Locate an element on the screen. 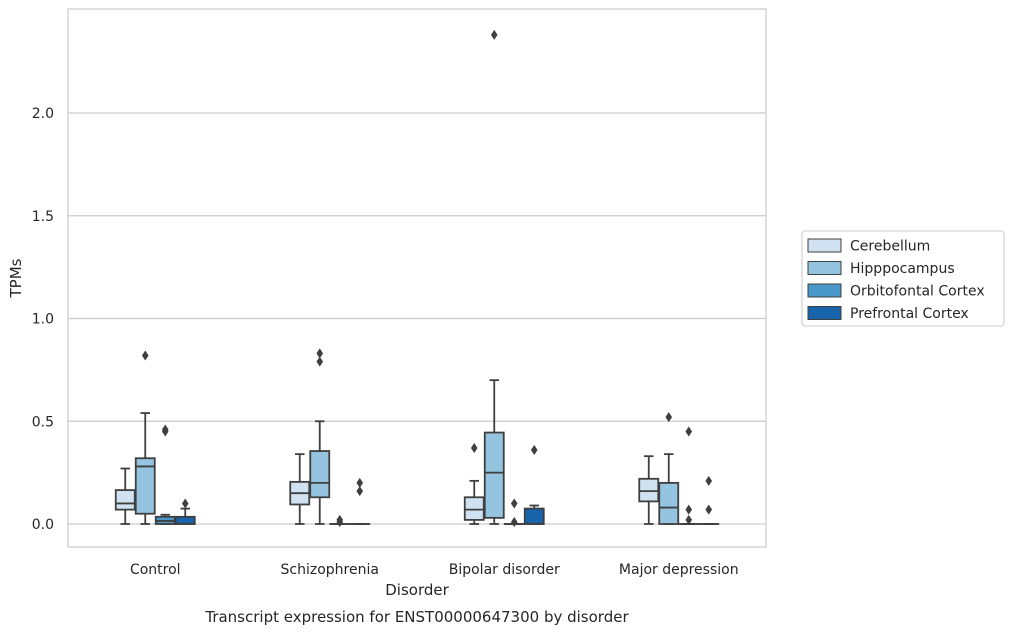 This screenshot has height=634, width=1014. legend-label: Cerebellum is located at coordinates (890, 247).